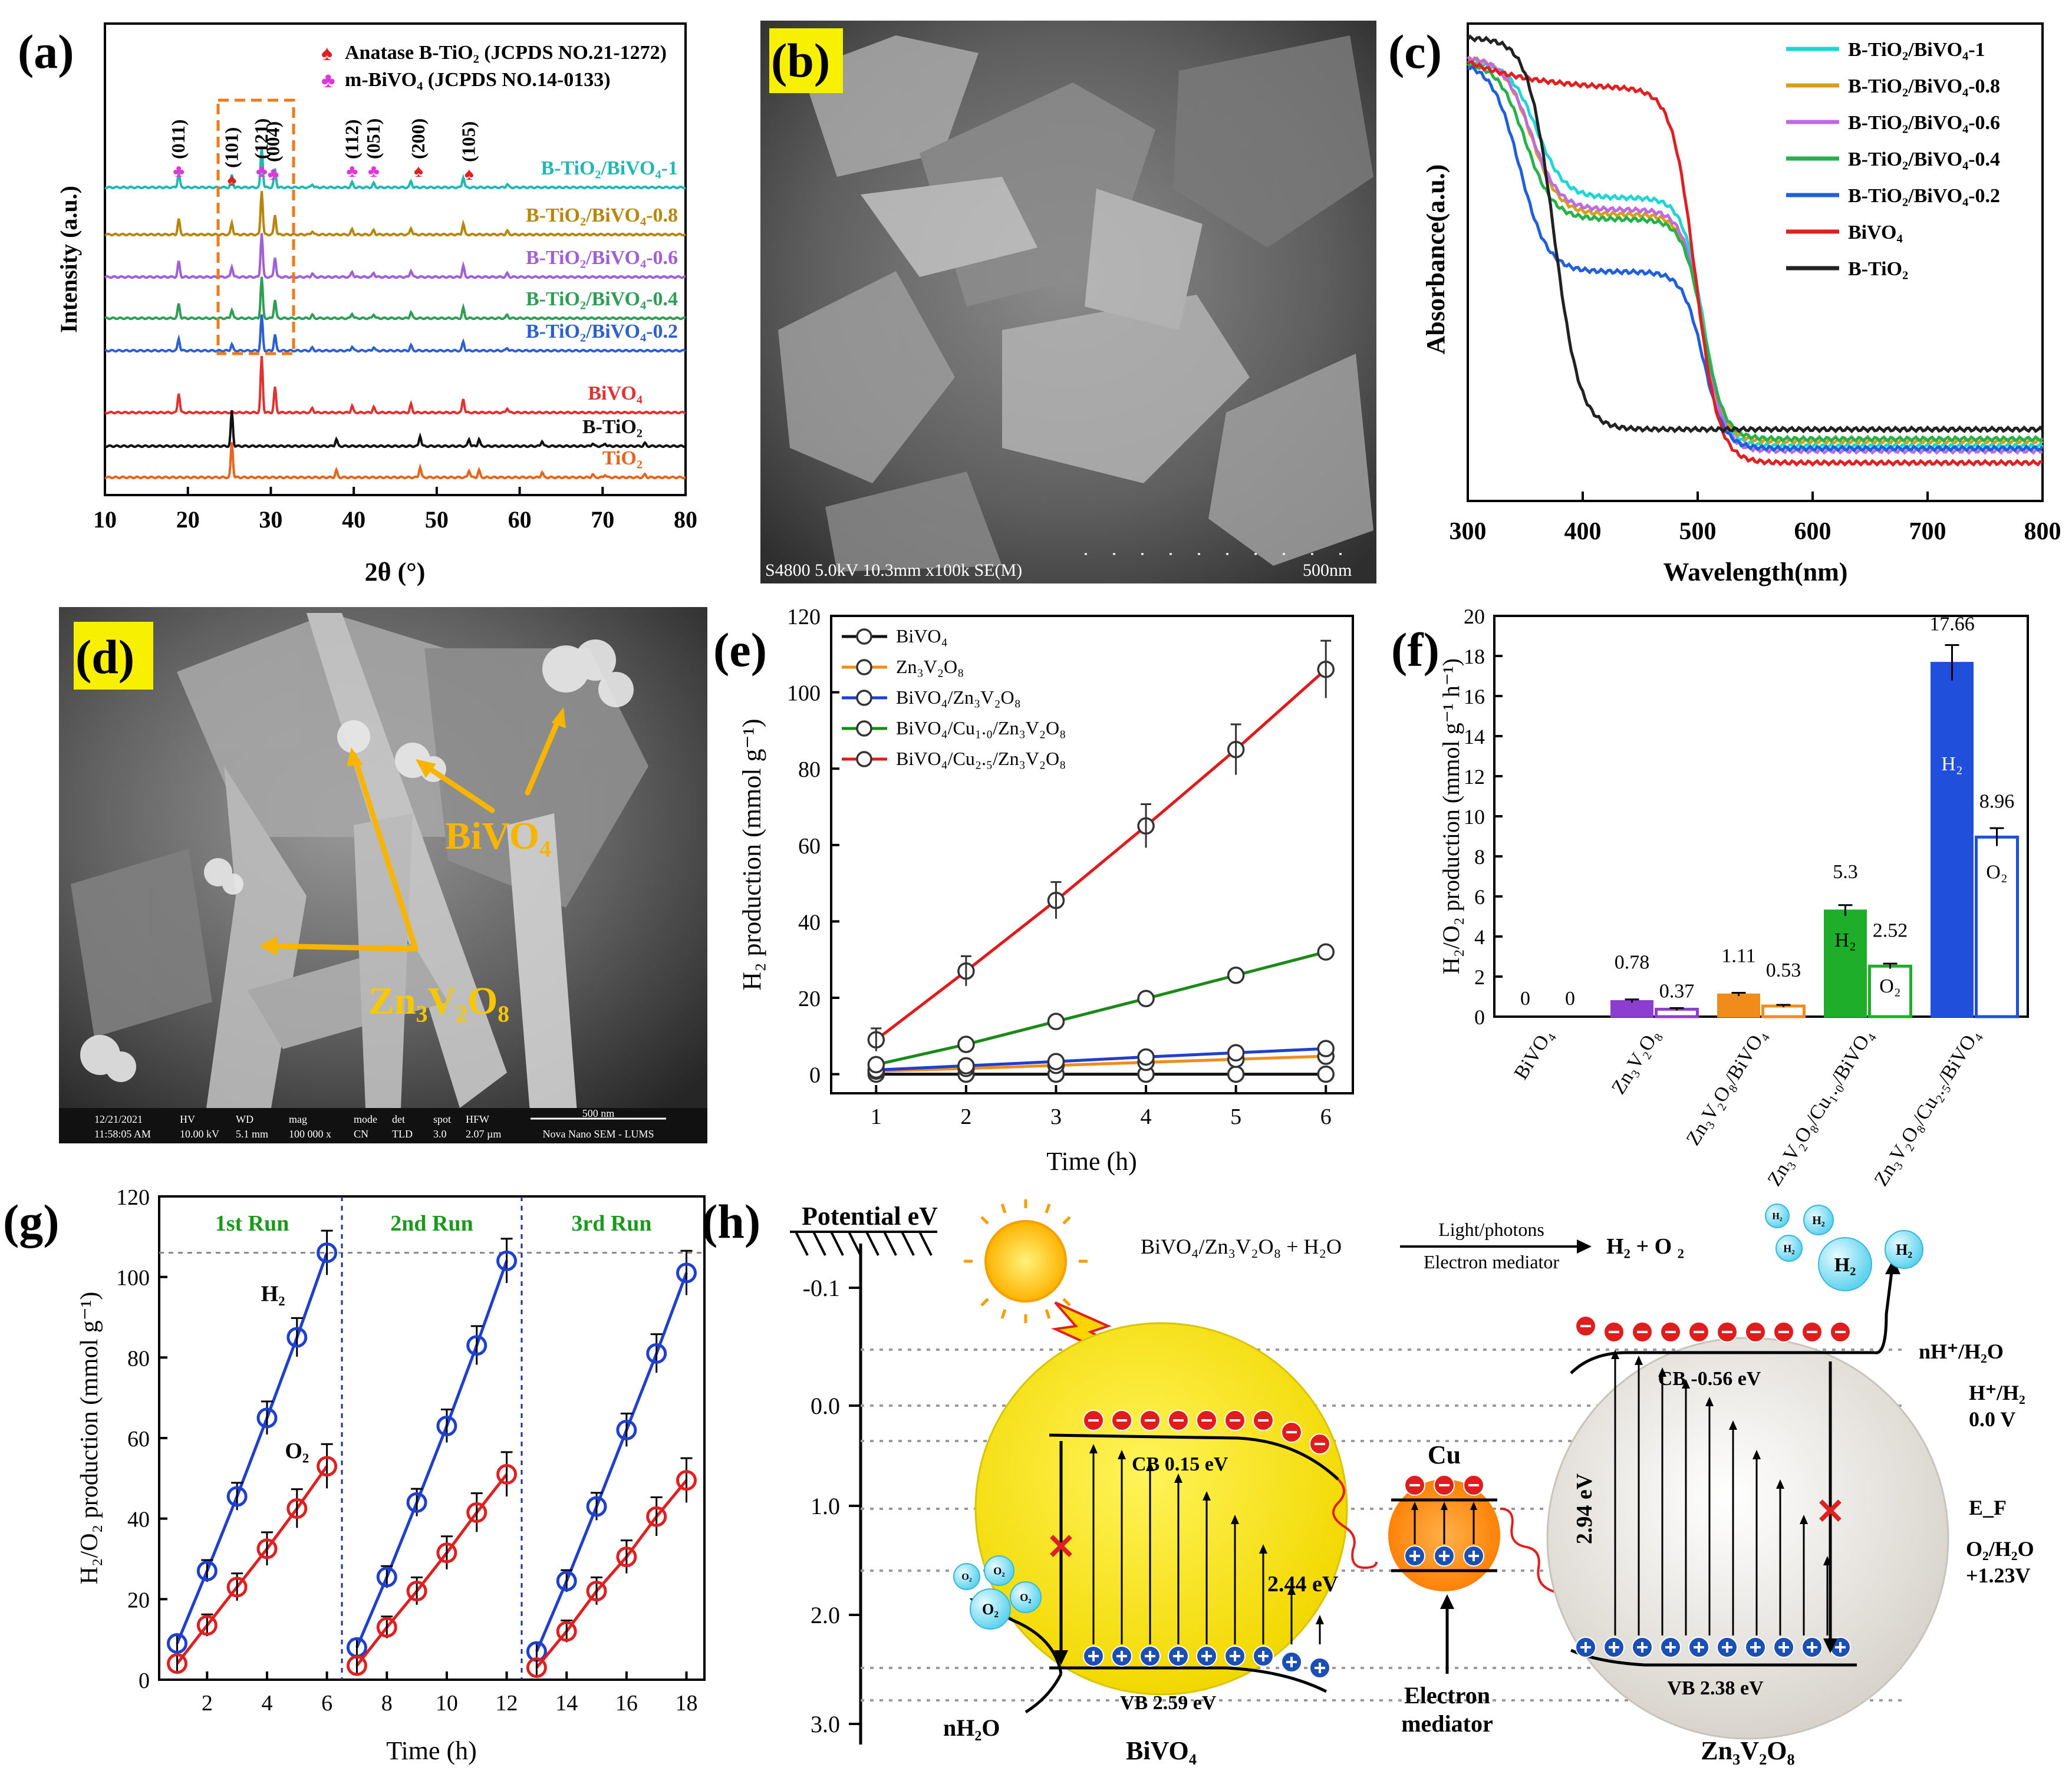  Describe the element at coordinates (1927, 531) in the screenshot. I see `uvvis-xtick-label-4: 700` at that location.